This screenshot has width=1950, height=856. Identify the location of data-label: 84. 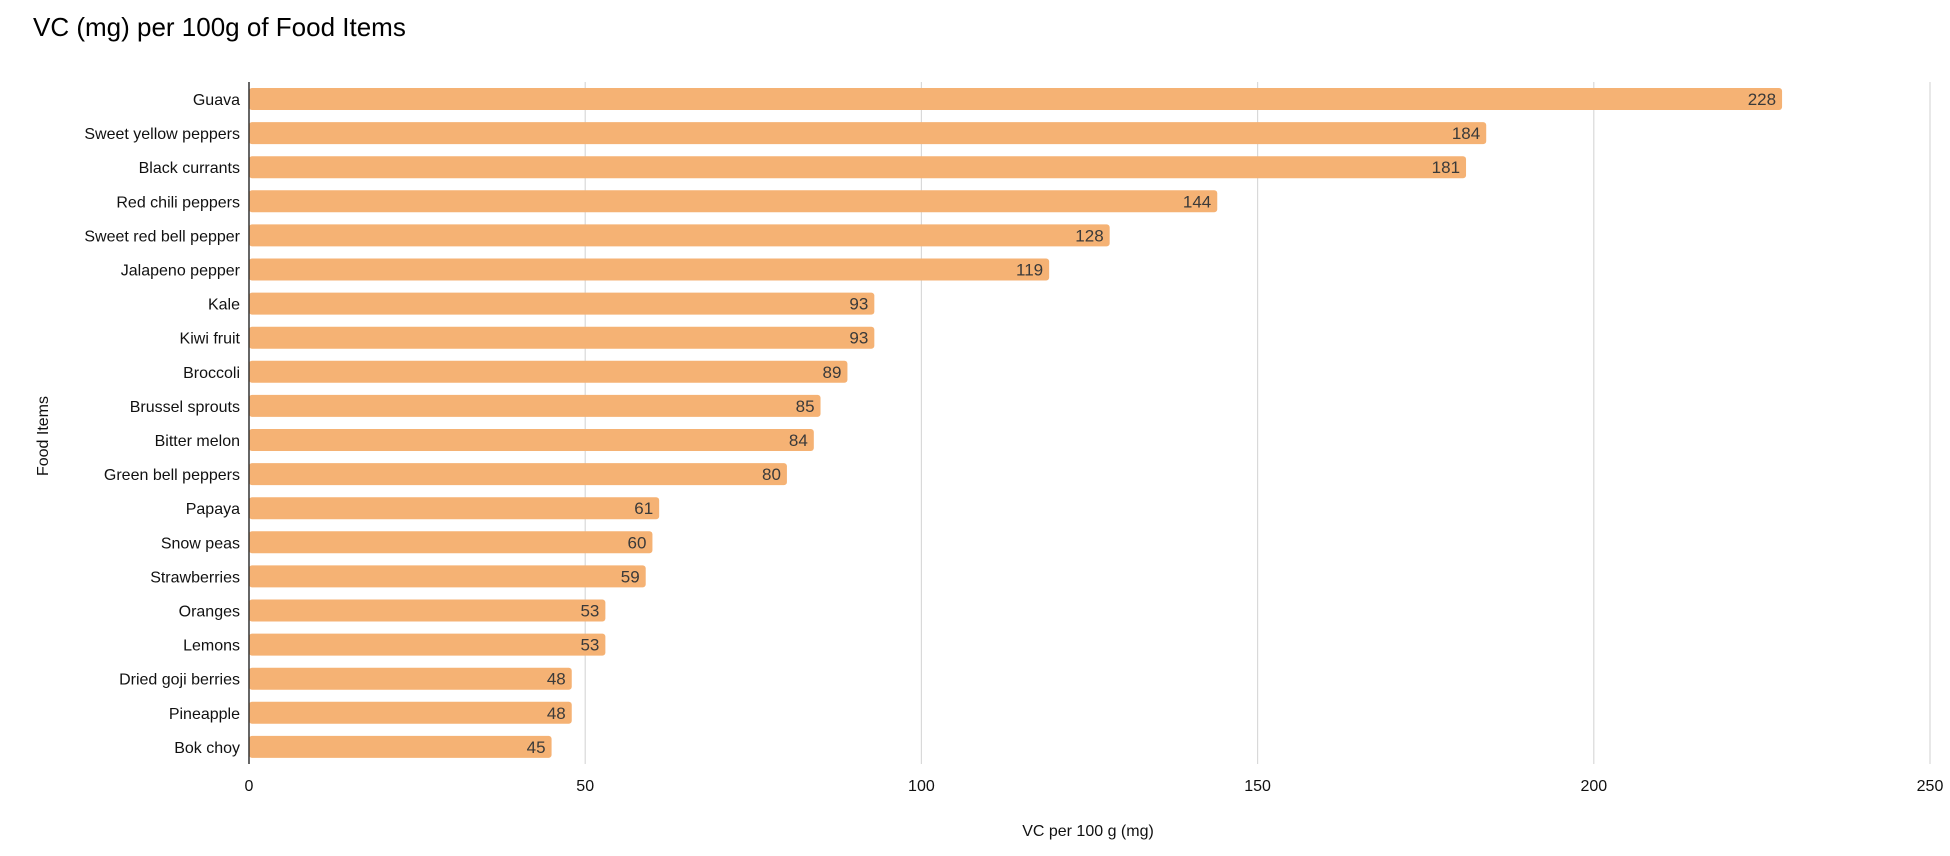
(798, 440).